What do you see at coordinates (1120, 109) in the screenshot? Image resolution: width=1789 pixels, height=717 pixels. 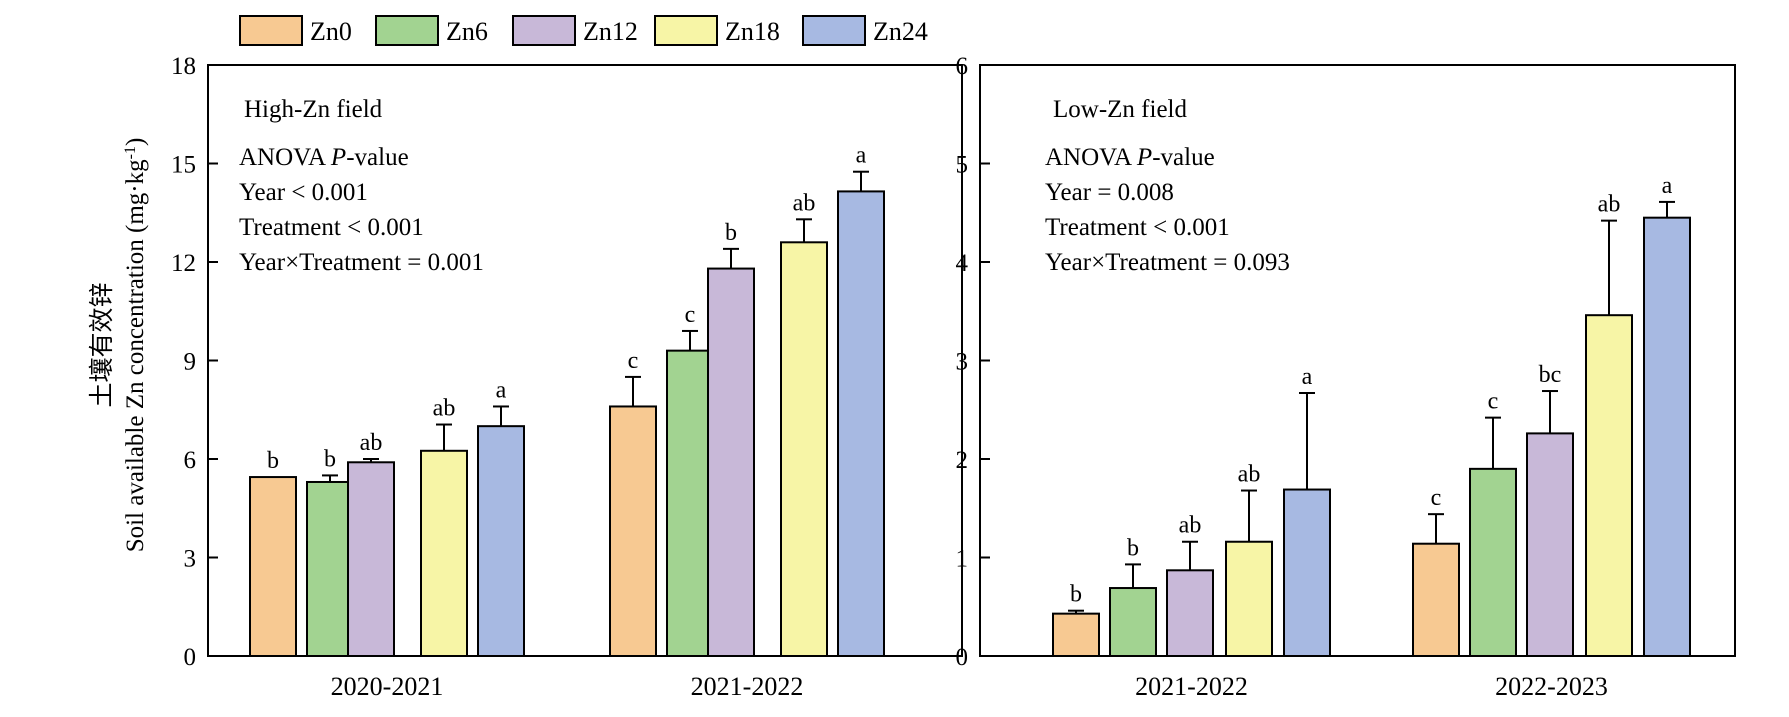 I see `panel-title: Low-Zn field` at bounding box center [1120, 109].